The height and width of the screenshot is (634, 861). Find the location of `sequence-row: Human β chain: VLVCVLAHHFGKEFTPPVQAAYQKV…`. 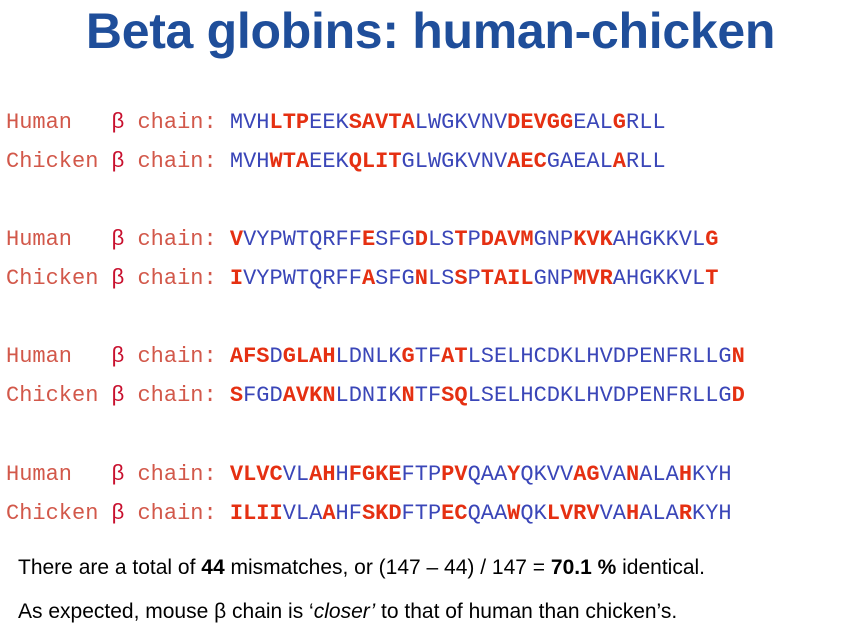

sequence-row: Human β chain: VLVCVLAHHFGKEFTPPVQAAYQKV… is located at coordinates (369, 472).